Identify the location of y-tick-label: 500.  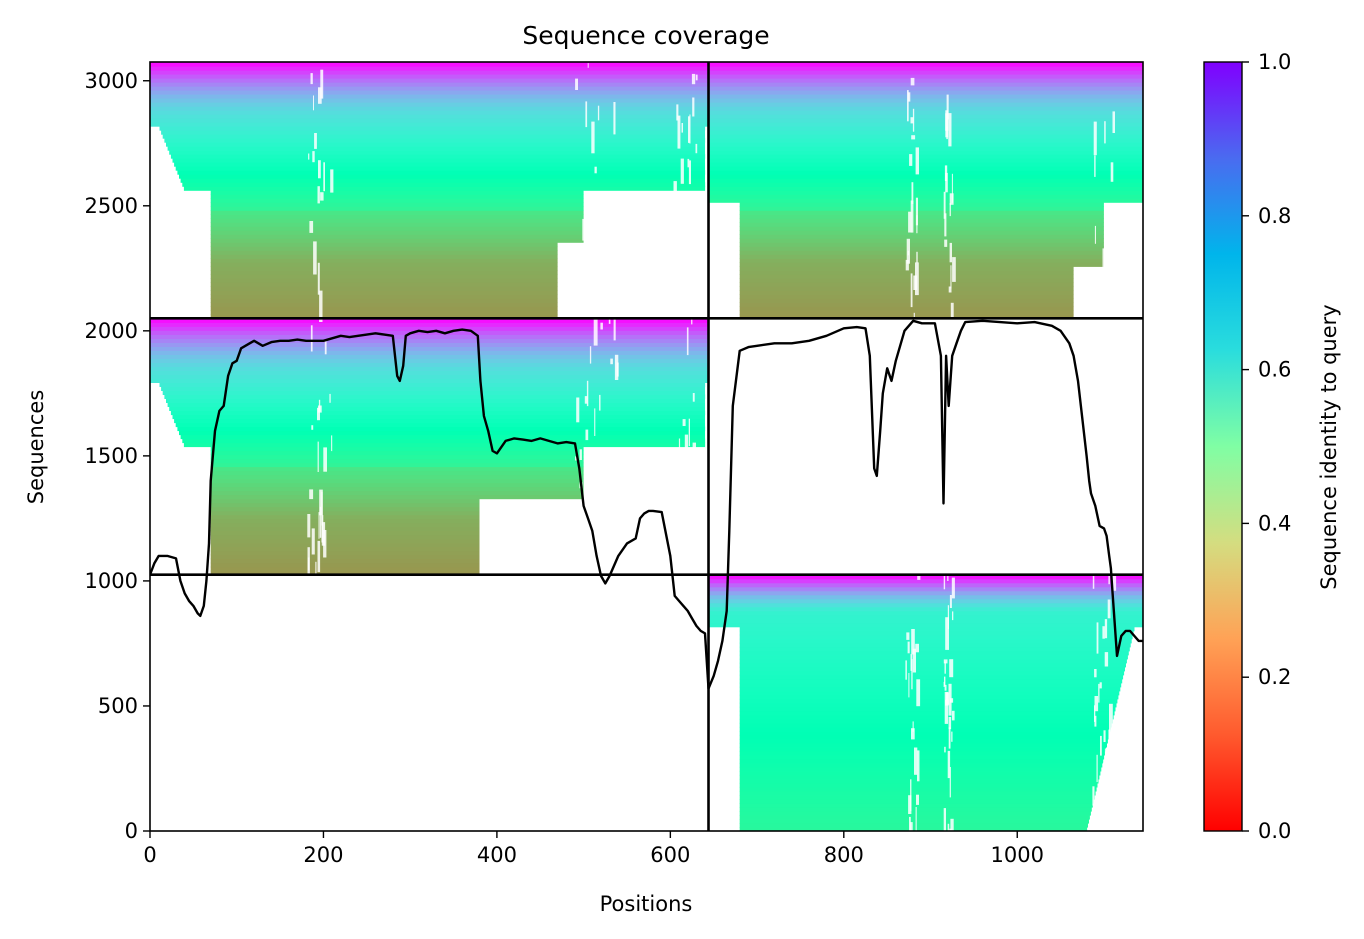
(118, 706).